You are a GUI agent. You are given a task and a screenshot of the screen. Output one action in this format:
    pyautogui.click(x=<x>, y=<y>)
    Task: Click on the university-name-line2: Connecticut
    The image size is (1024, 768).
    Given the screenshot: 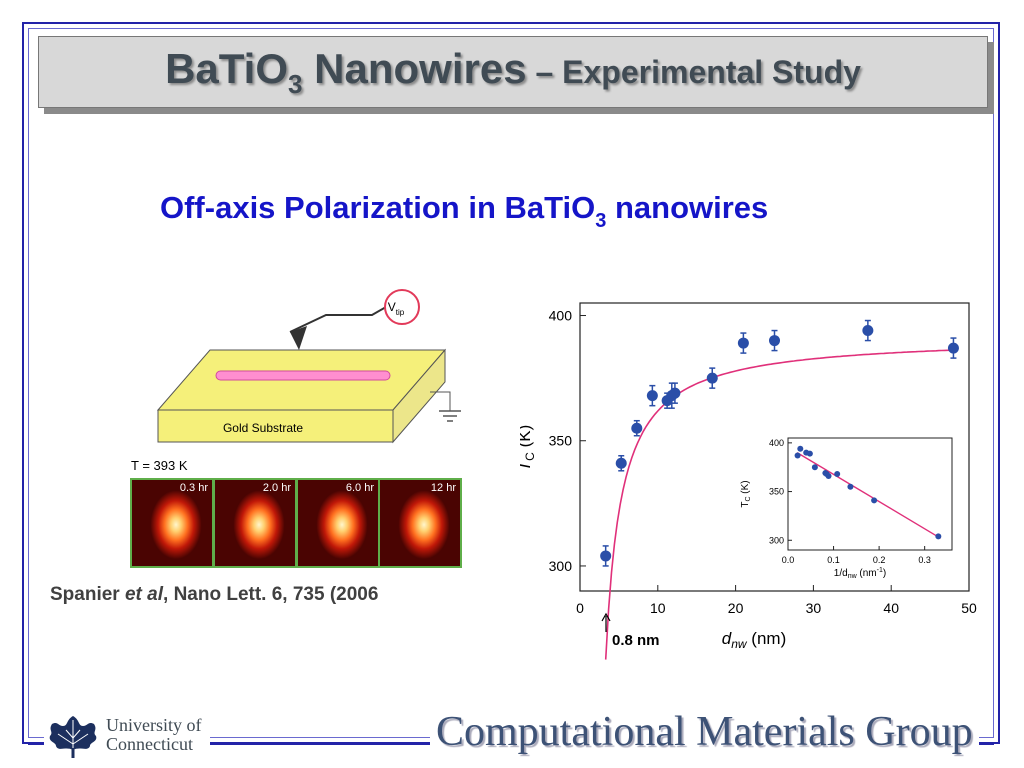 What is the action you would take?
    pyautogui.click(x=149, y=744)
    